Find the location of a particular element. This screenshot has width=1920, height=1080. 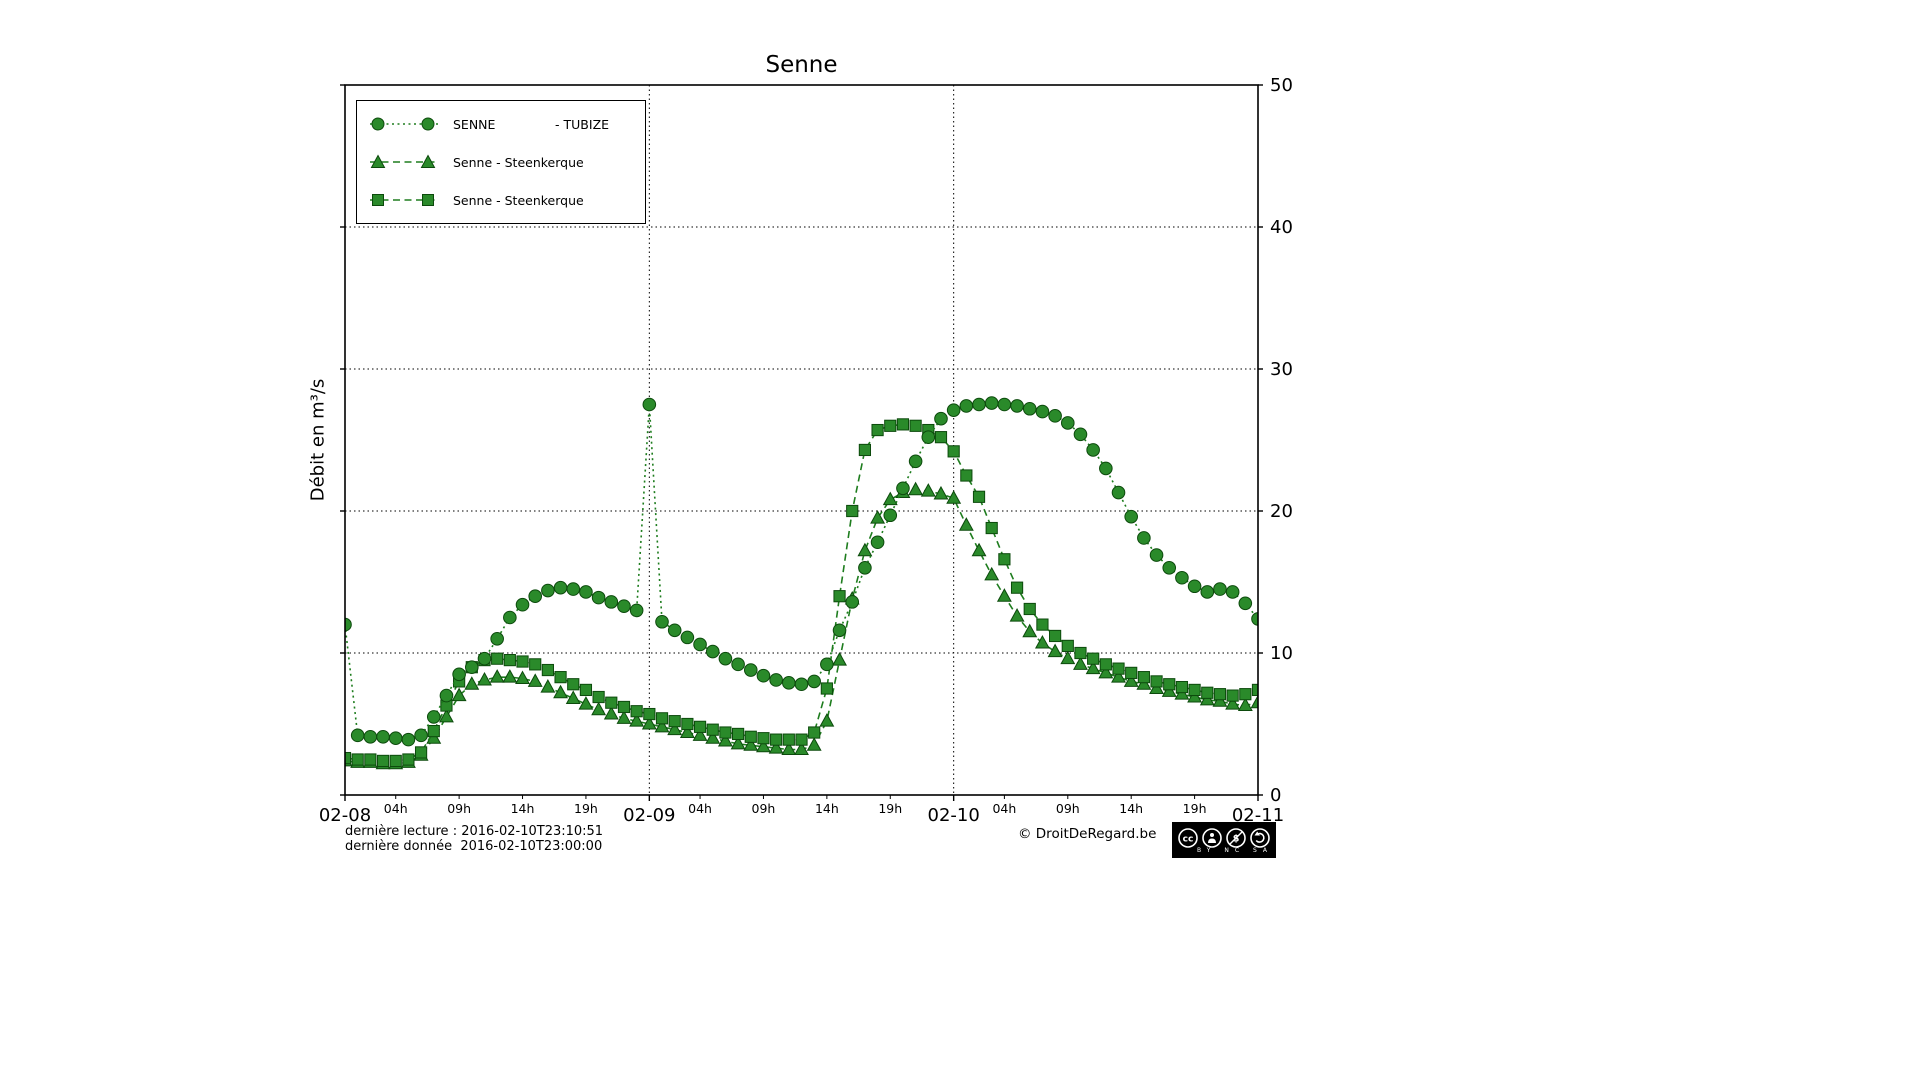

cc-by-person-icon is located at coordinates (1212, 837).